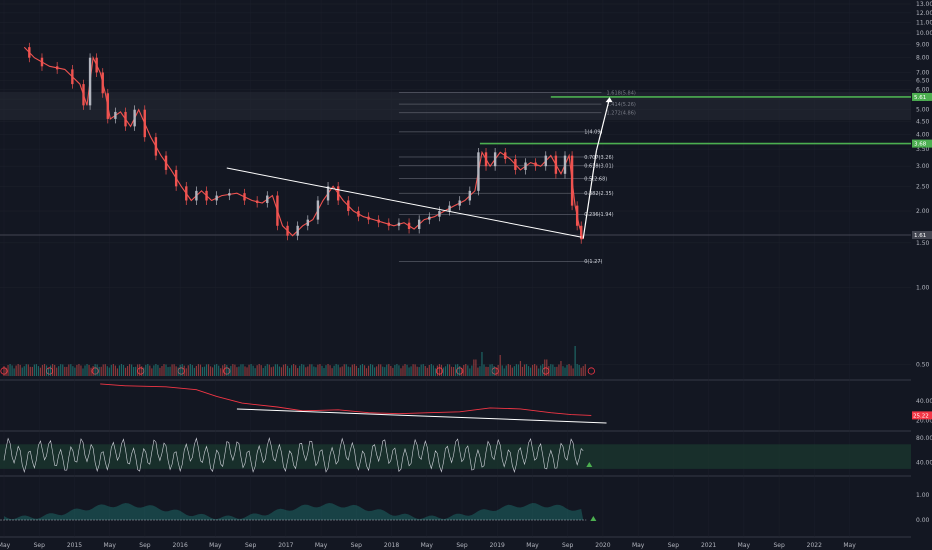 The image size is (932, 550). Describe the element at coordinates (497, 545) in the screenshot. I see `x-tick-label: 2019` at that location.